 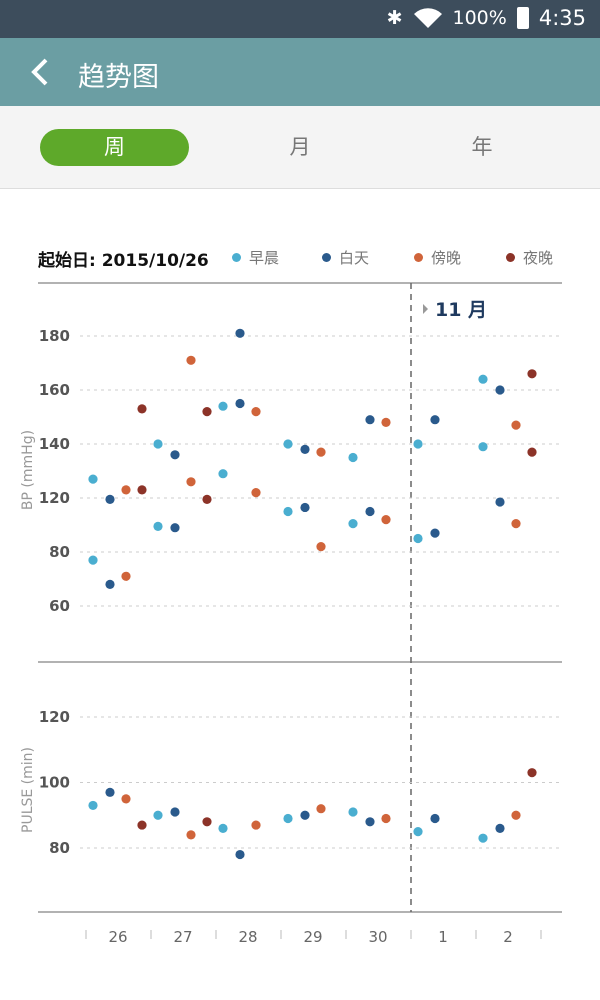 I want to click on tab-week: 周, so click(x=114, y=147).